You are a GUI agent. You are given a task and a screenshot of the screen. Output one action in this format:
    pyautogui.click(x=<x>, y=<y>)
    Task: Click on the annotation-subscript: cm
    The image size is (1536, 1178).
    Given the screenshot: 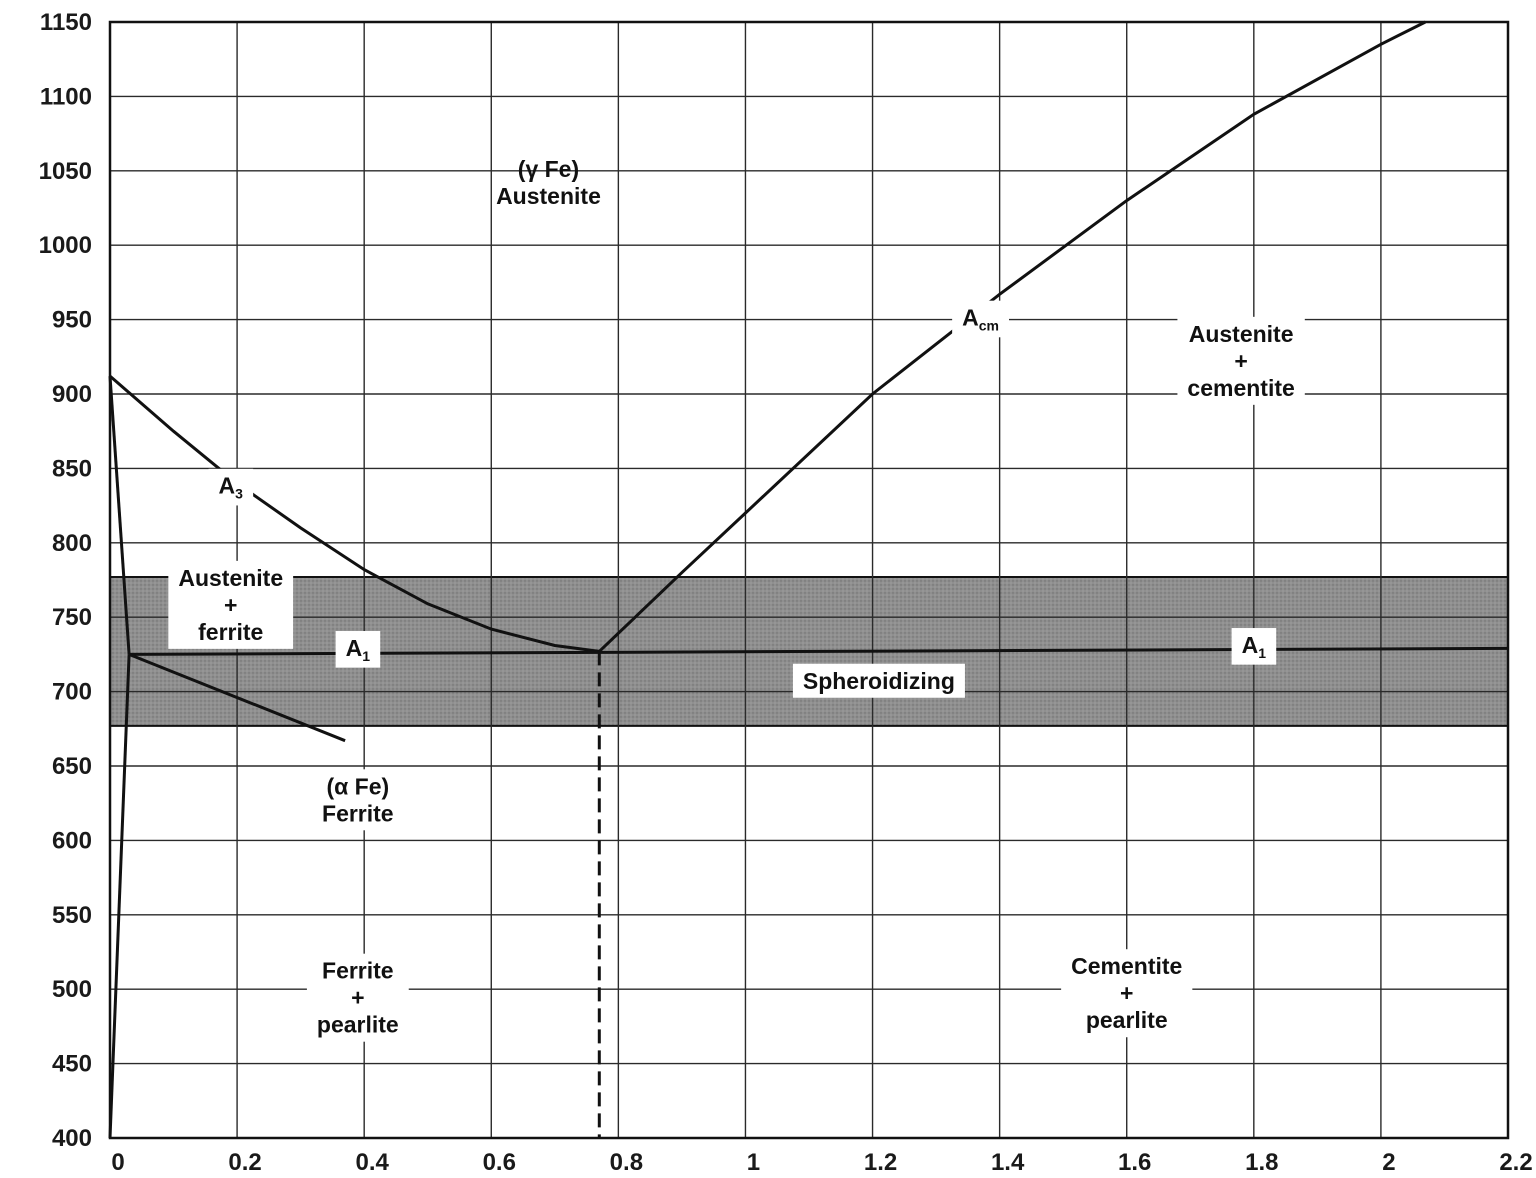 What is the action you would take?
    pyautogui.click(x=989, y=325)
    